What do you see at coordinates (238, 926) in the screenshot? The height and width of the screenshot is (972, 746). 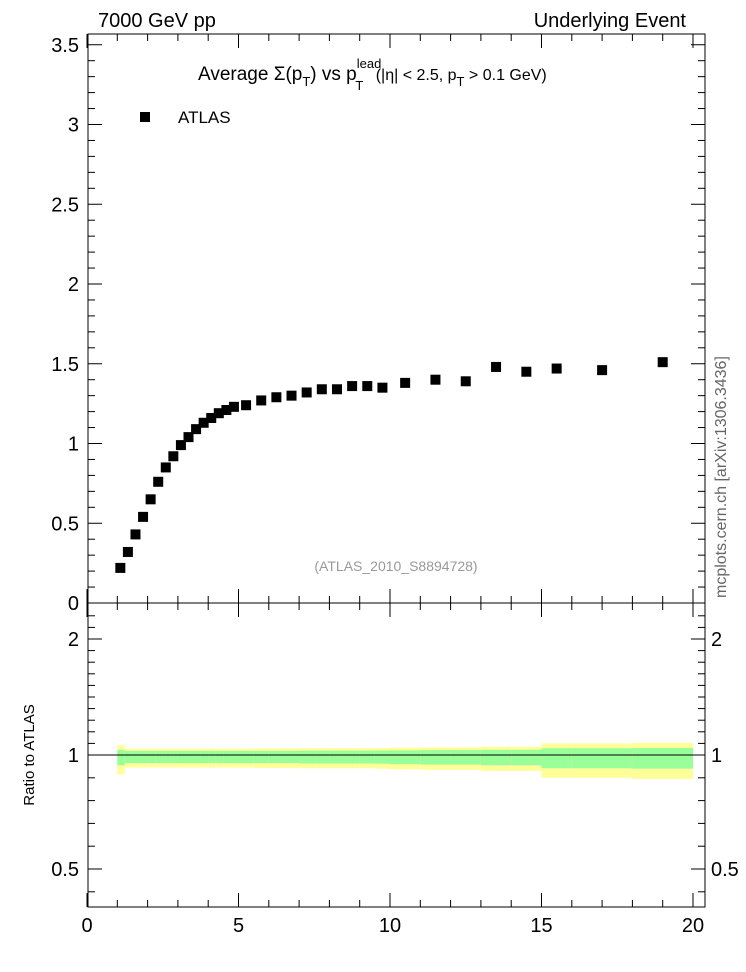 I see `x-tick-label: 5` at bounding box center [238, 926].